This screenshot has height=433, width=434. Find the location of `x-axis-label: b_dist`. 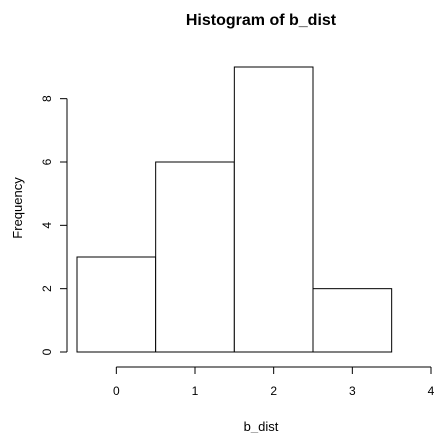

x-axis-label: b_dist is located at coordinates (261, 426).